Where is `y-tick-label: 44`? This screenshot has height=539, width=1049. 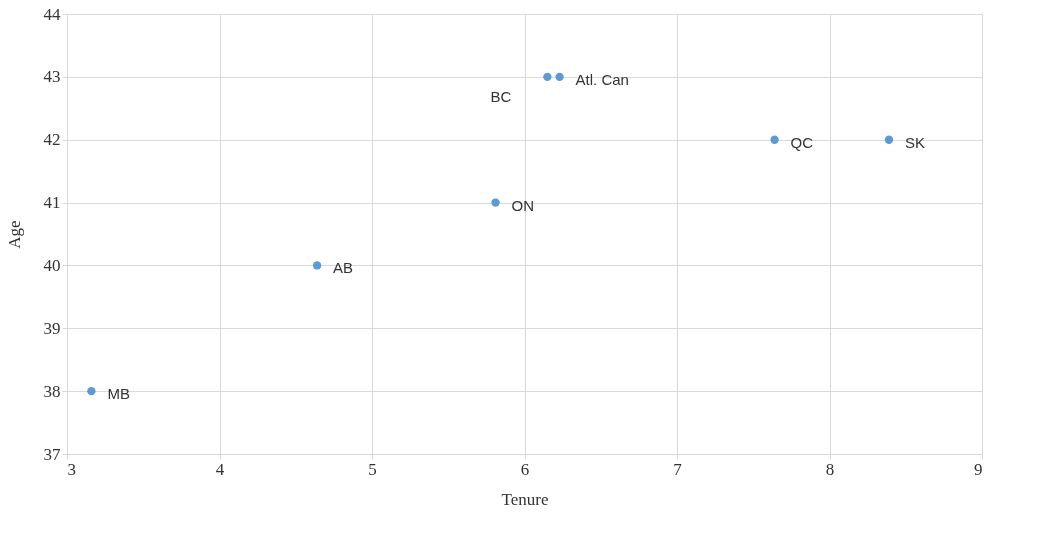
y-tick-label: 44 is located at coordinates (52, 14).